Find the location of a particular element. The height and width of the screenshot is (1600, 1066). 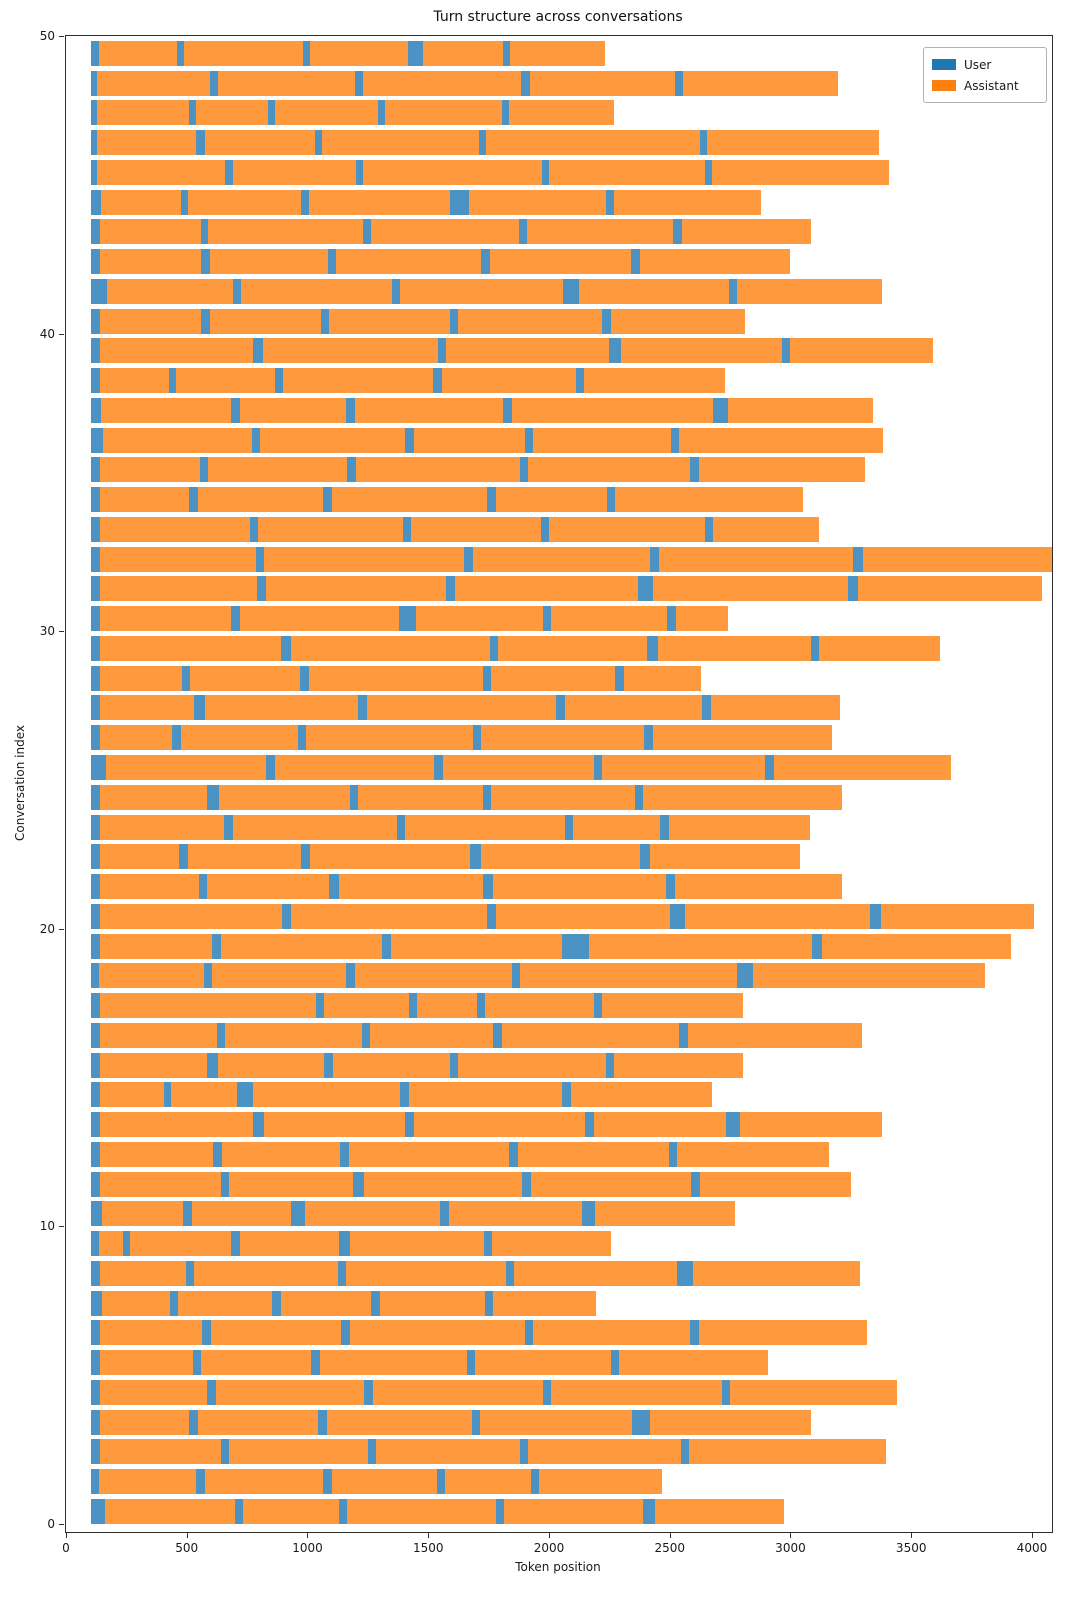

legend-entry: User is located at coordinates (985, 64).